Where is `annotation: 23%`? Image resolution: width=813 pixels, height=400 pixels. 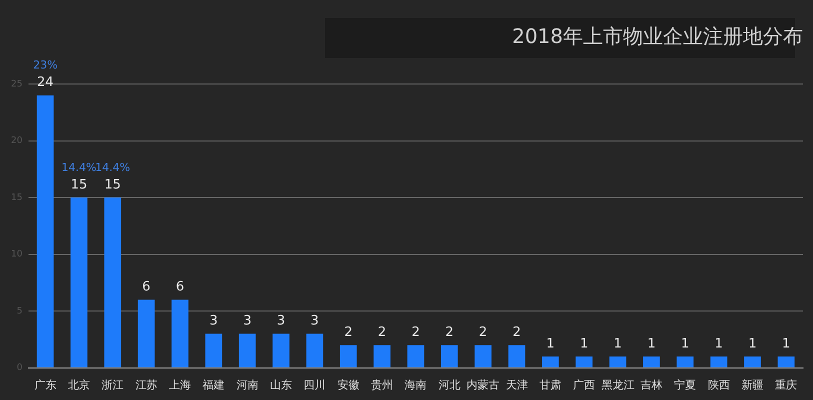
annotation: 23% is located at coordinates (45, 65).